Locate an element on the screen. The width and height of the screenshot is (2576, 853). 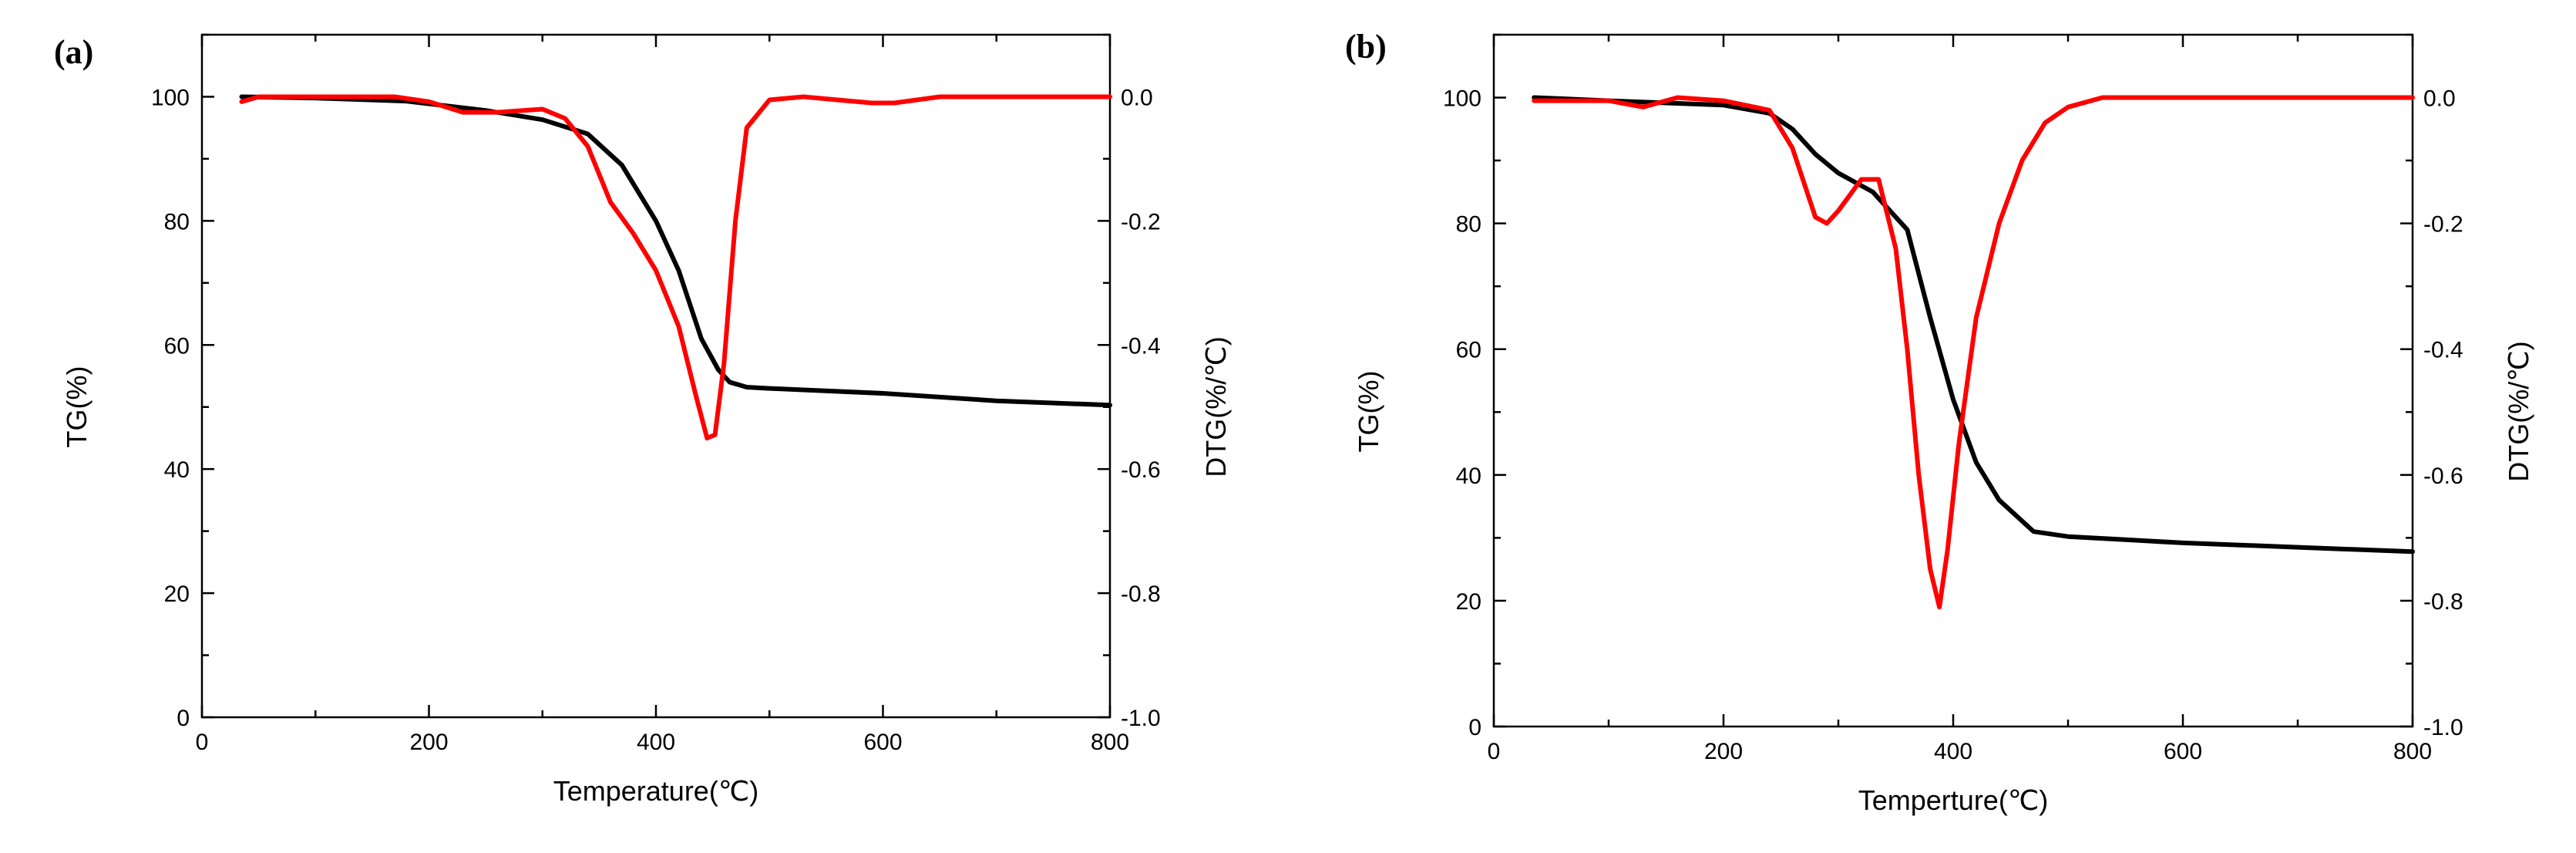
series-line-dtg is located at coordinates (675, 267).